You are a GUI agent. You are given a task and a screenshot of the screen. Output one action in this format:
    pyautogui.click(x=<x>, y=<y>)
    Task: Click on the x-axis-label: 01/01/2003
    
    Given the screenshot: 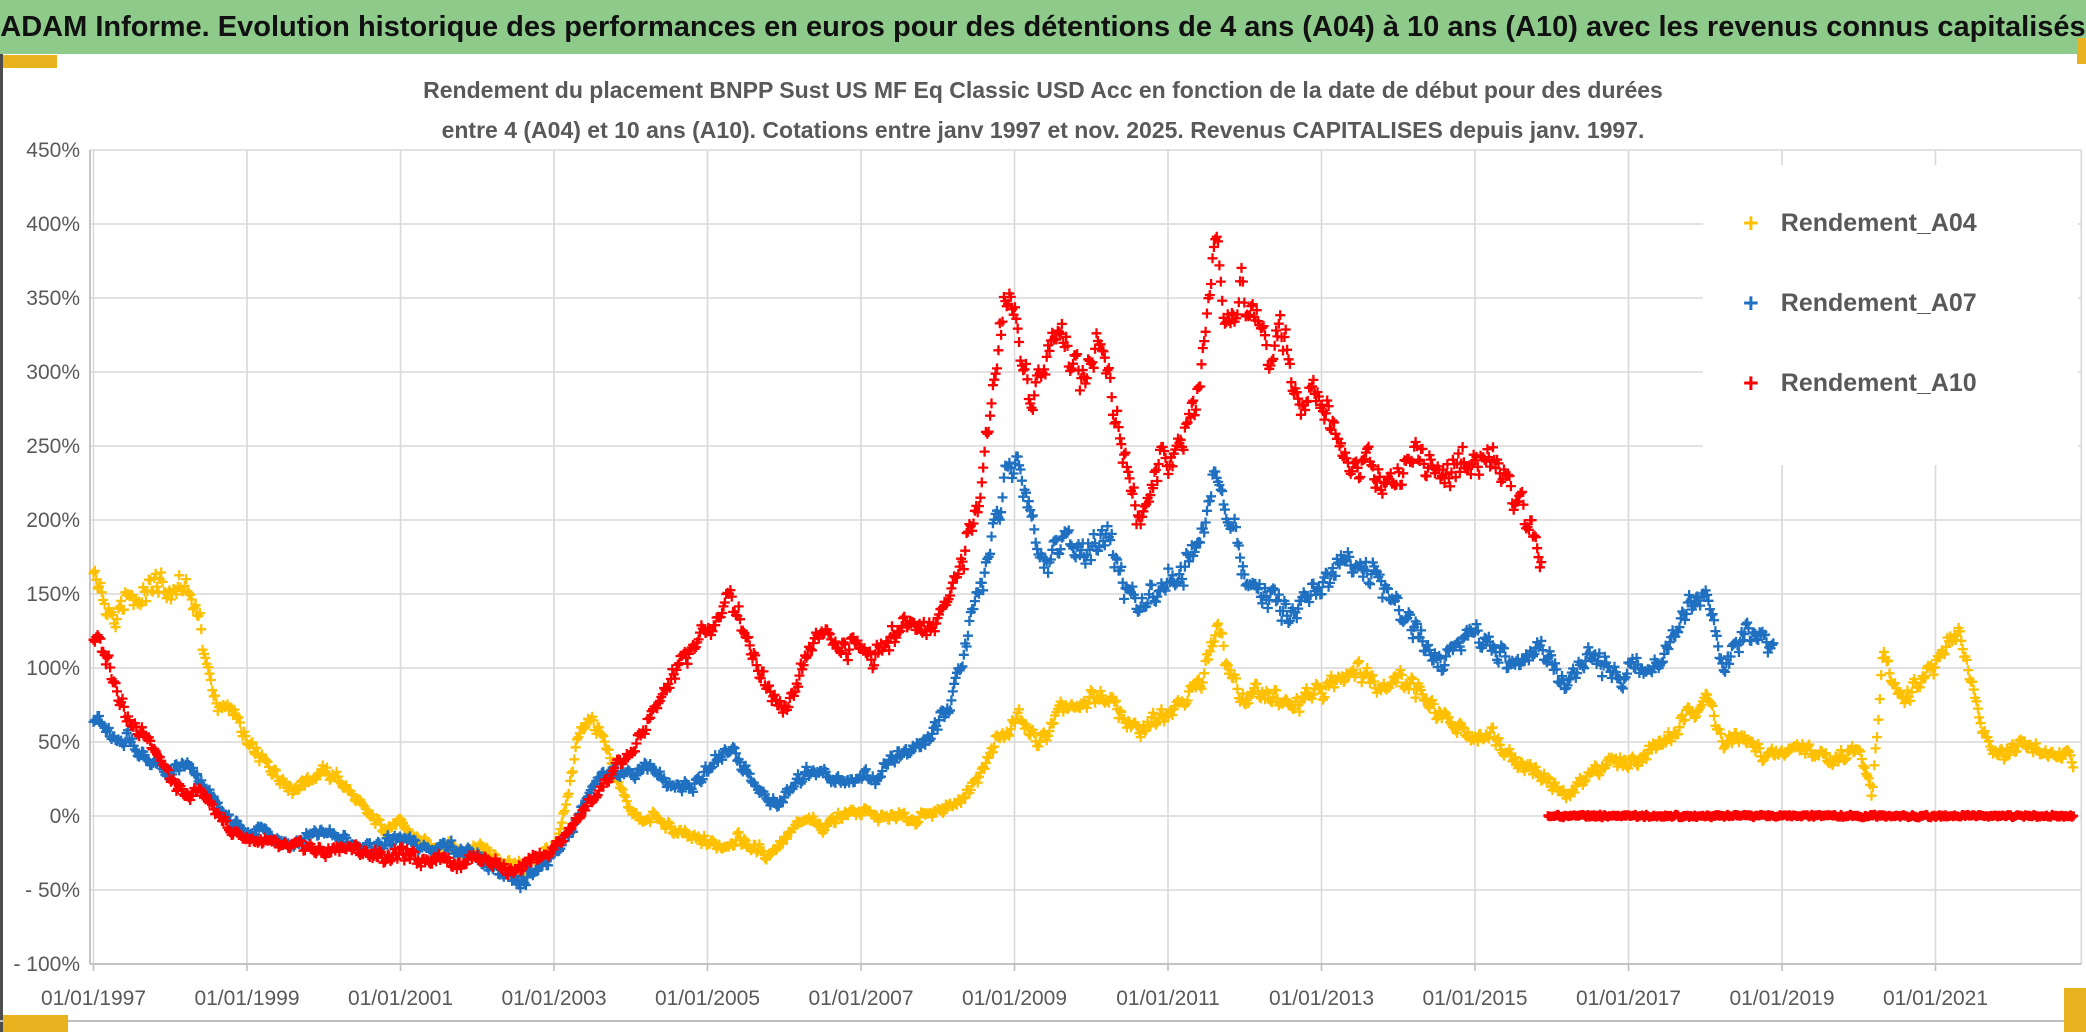 What is the action you would take?
    pyautogui.click(x=553, y=998)
    